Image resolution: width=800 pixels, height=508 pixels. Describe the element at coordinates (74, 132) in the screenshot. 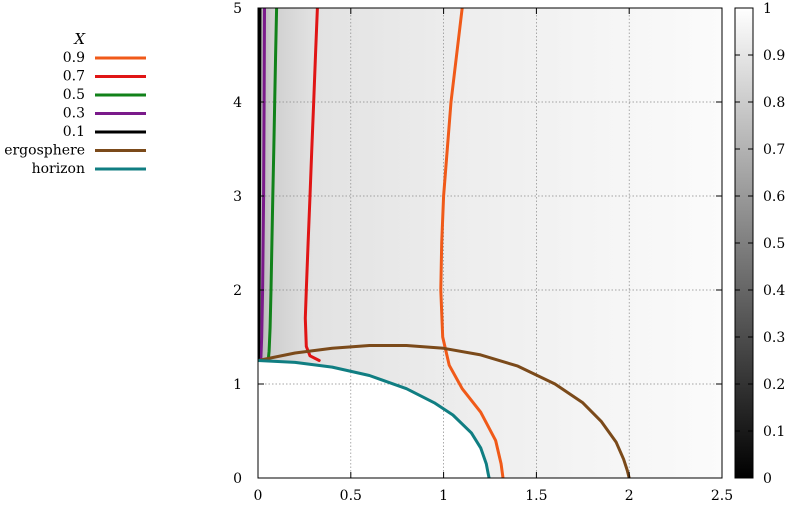

I see `legend-label: 0.1` at that location.